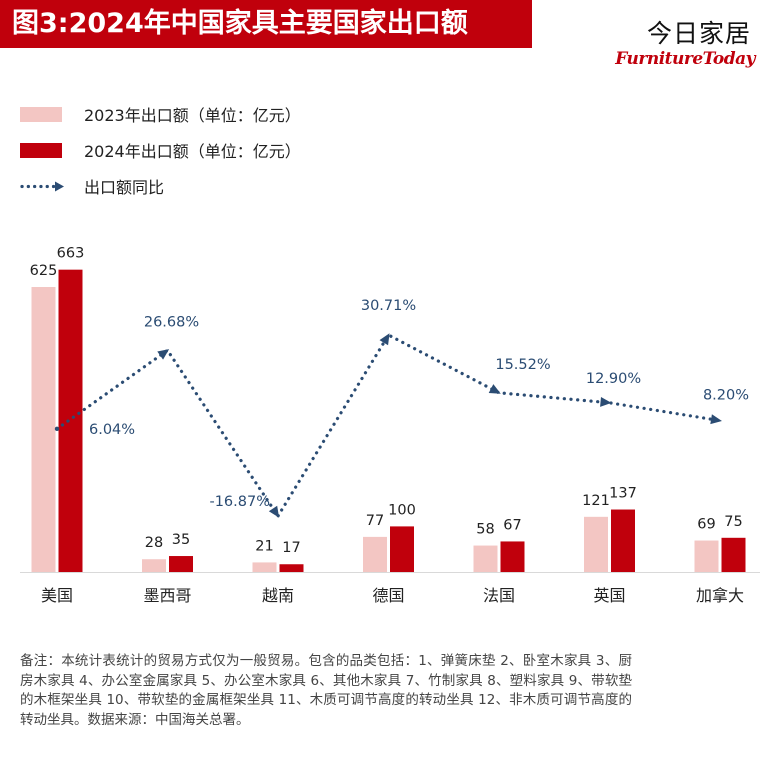 Image resolution: width=779 pixels, height=779 pixels. Describe the element at coordinates (154, 543) in the screenshot. I see `bar-label-2023-1: 28` at that location.